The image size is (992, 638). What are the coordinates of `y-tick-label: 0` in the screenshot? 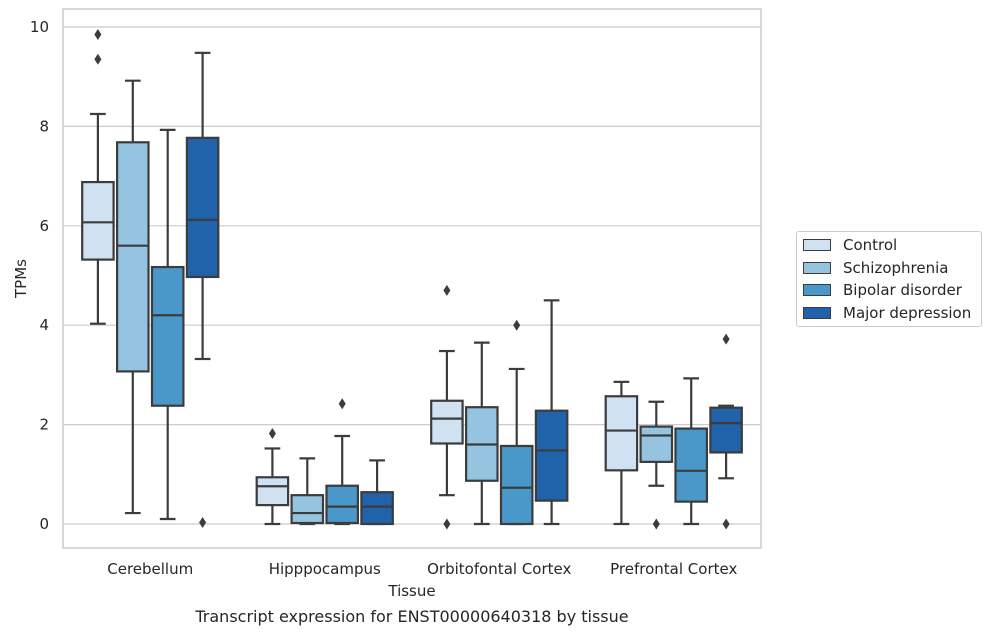 It's located at (44, 524).